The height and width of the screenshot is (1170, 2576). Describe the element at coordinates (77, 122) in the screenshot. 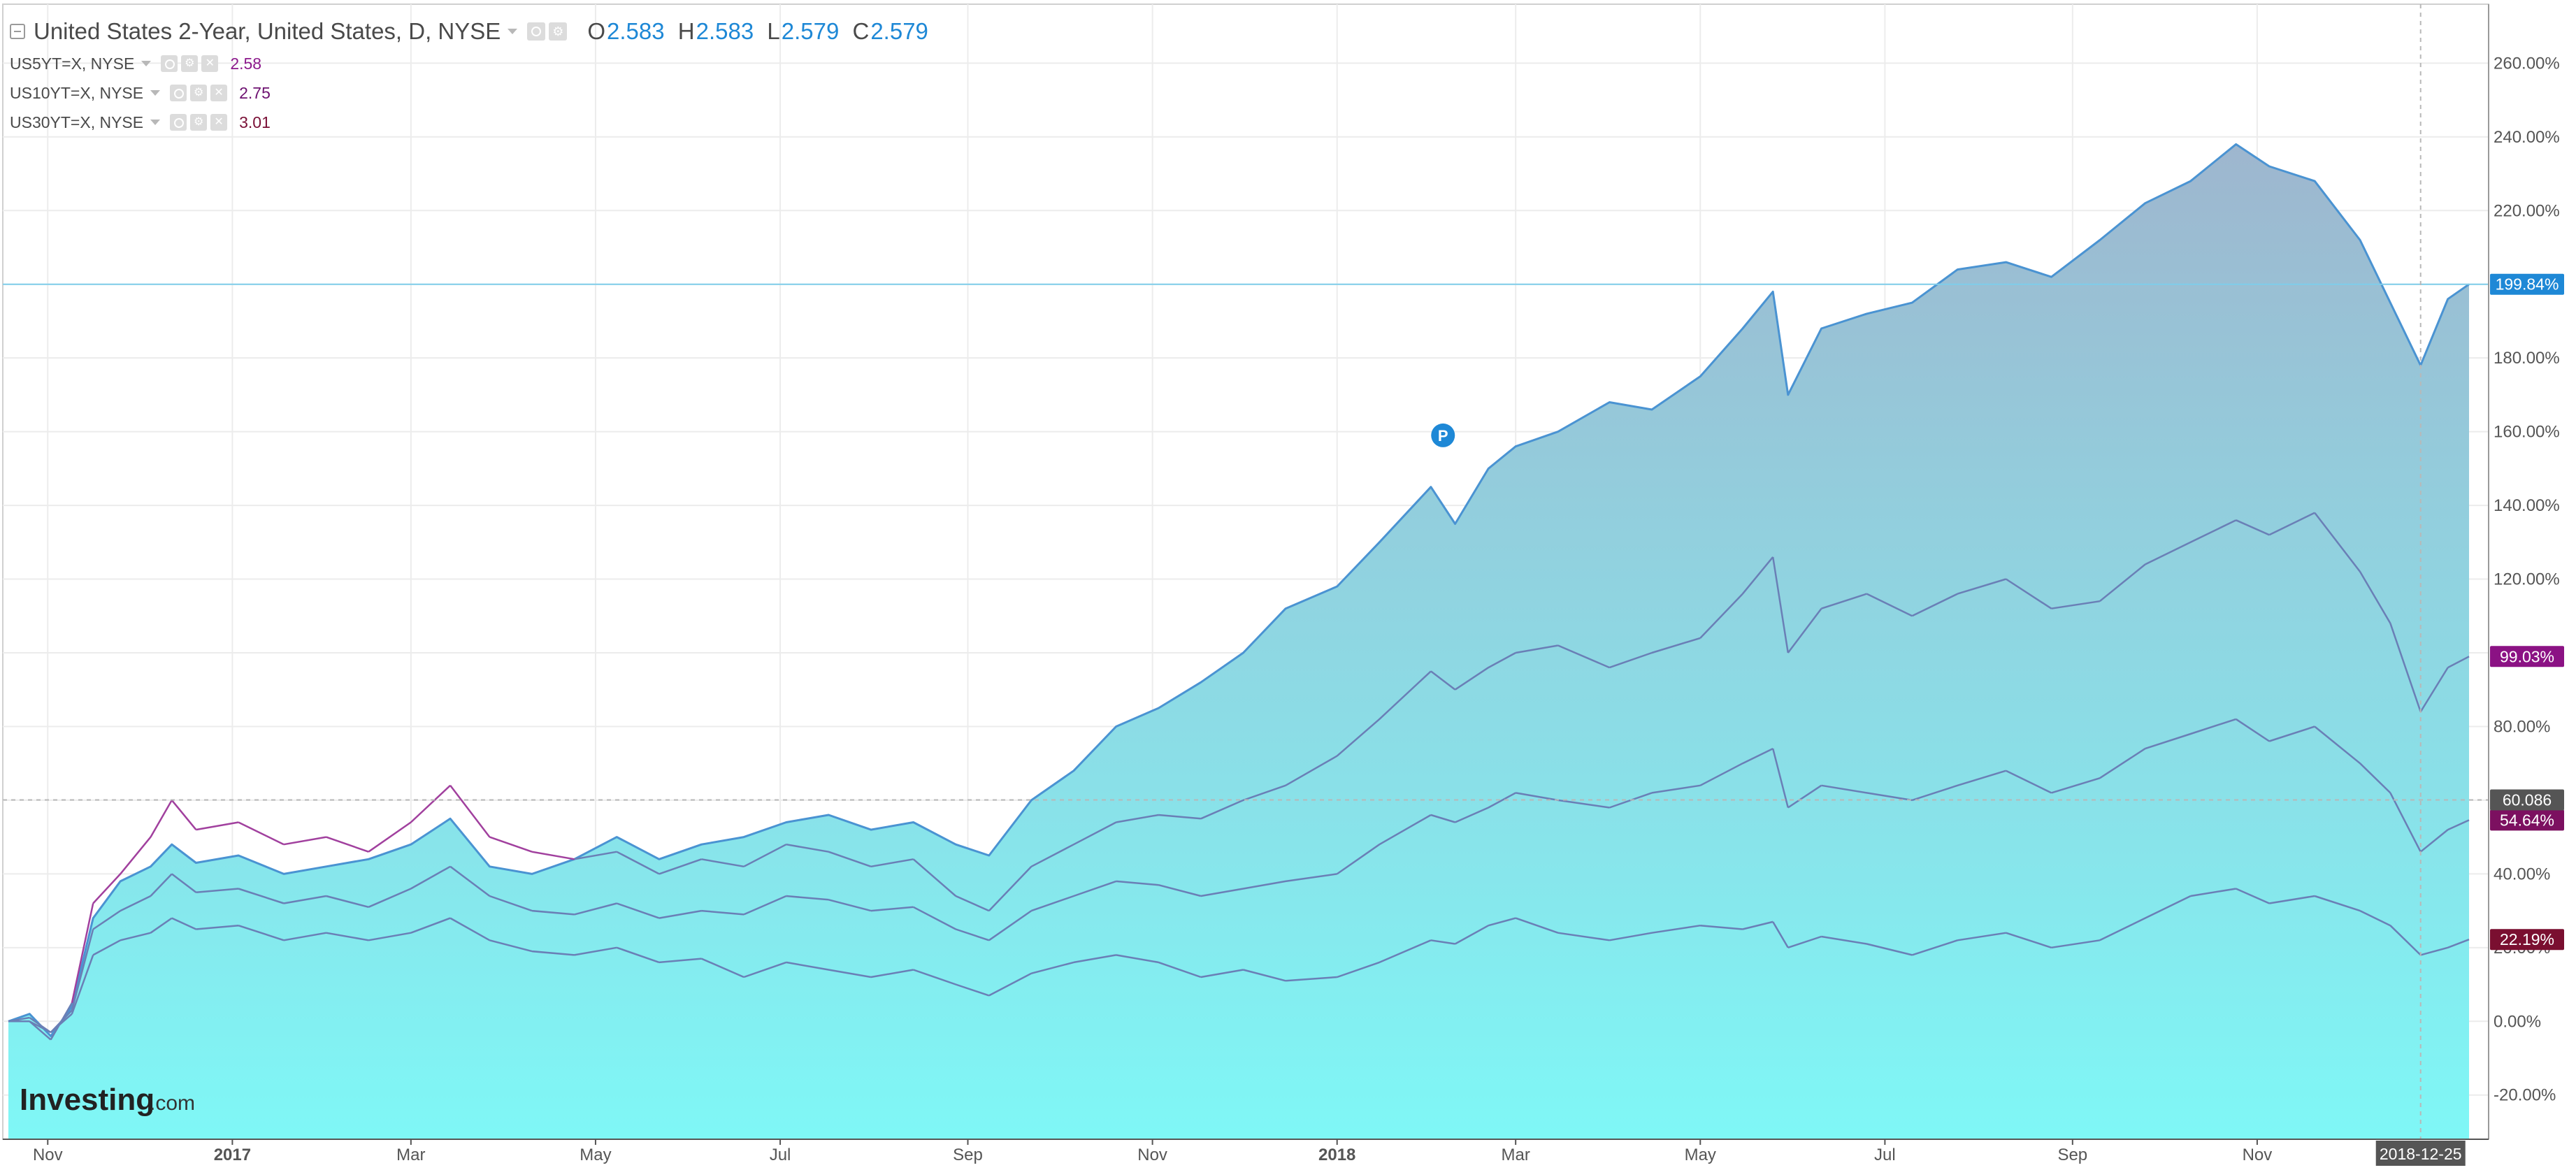

I see `series-name-us30yt: US30YT=X, NYSE` at that location.